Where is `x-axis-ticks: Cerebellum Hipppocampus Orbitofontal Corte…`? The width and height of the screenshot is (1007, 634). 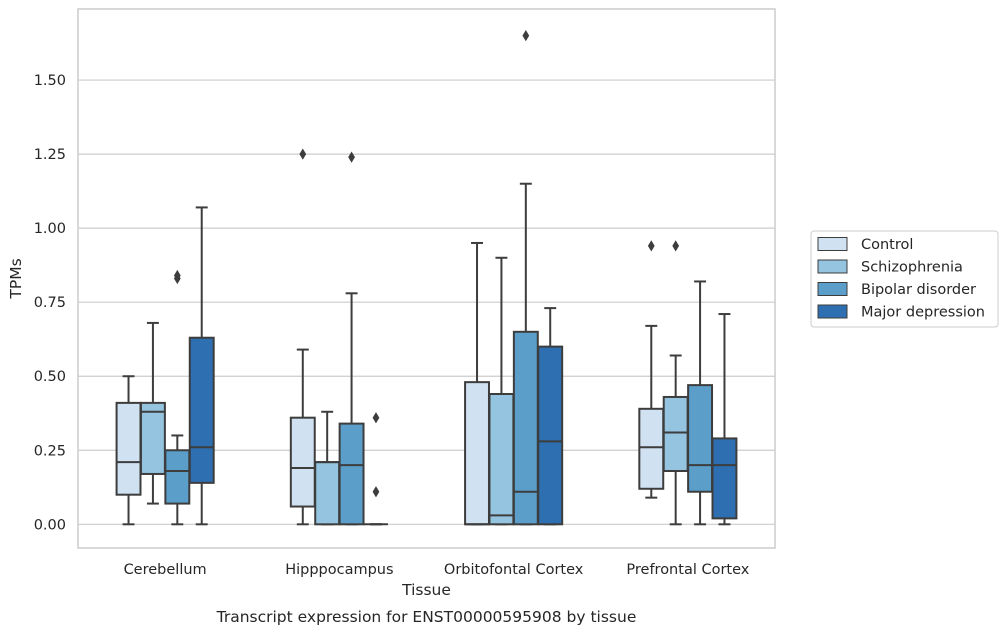 x-axis-ticks: Cerebellum Hipppocampus Orbitofontal Corte… is located at coordinates (437, 570).